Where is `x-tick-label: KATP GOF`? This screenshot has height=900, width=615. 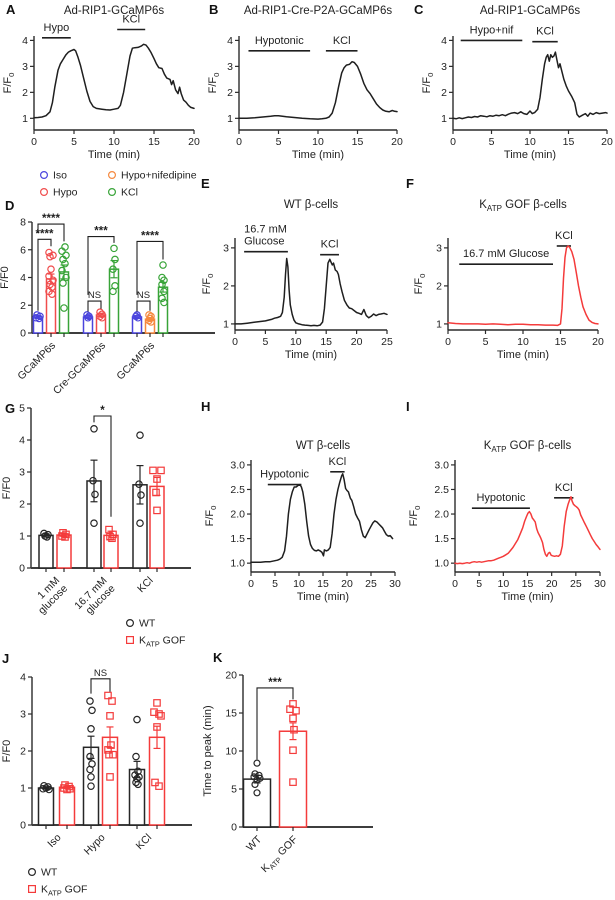 x-tick-label: KATP GOF is located at coordinates (280, 855).